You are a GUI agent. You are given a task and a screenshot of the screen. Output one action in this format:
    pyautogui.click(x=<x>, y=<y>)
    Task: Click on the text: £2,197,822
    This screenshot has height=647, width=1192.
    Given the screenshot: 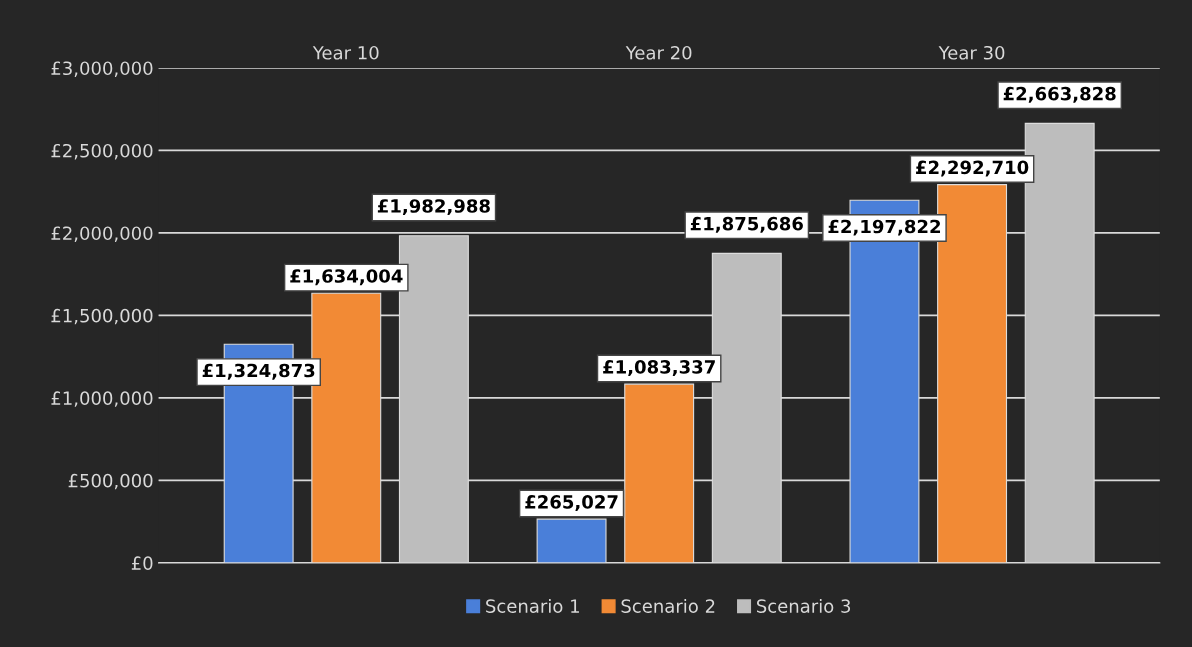 What is the action you would take?
    pyautogui.click(x=884, y=227)
    